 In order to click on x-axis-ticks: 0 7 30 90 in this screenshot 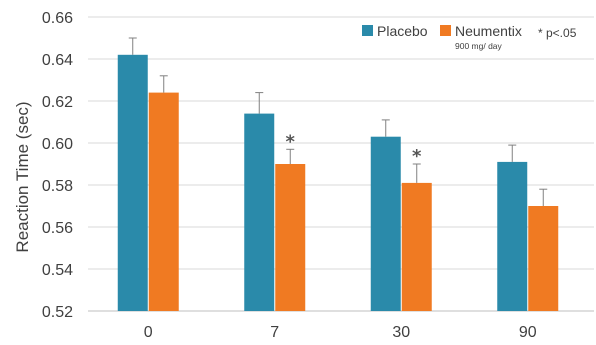, I will do `click(340, 332)`.